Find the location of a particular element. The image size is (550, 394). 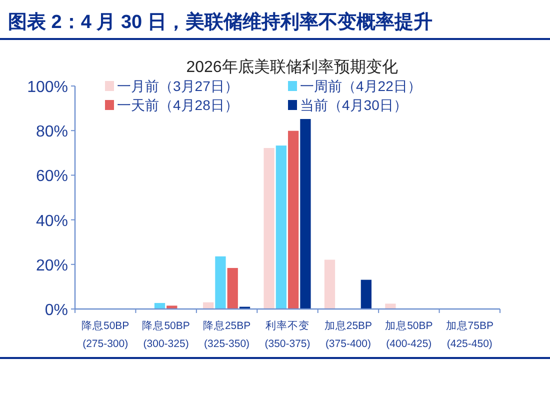

x-tick-label: 降息50BP (275-300) is located at coordinates (106, 334).